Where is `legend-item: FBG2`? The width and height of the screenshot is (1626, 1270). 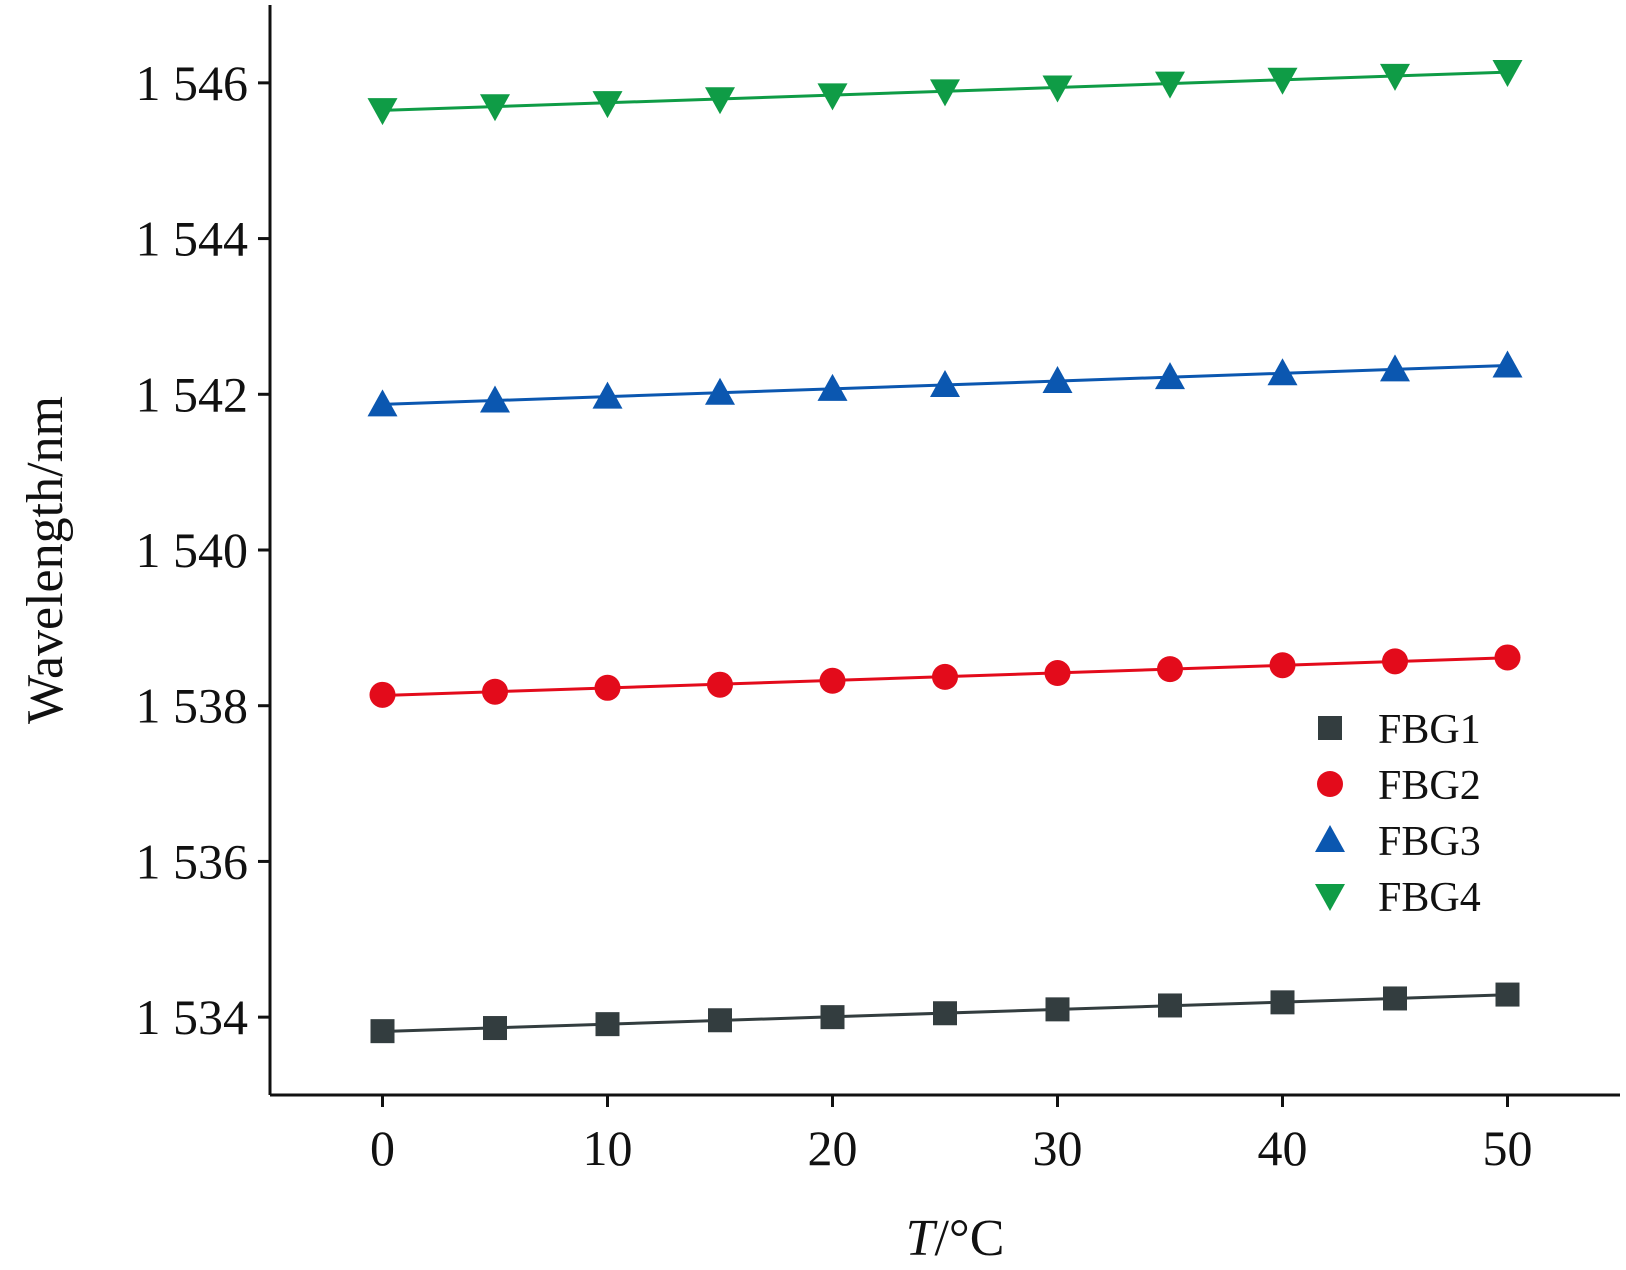 legend-item: FBG2 is located at coordinates (1399, 786).